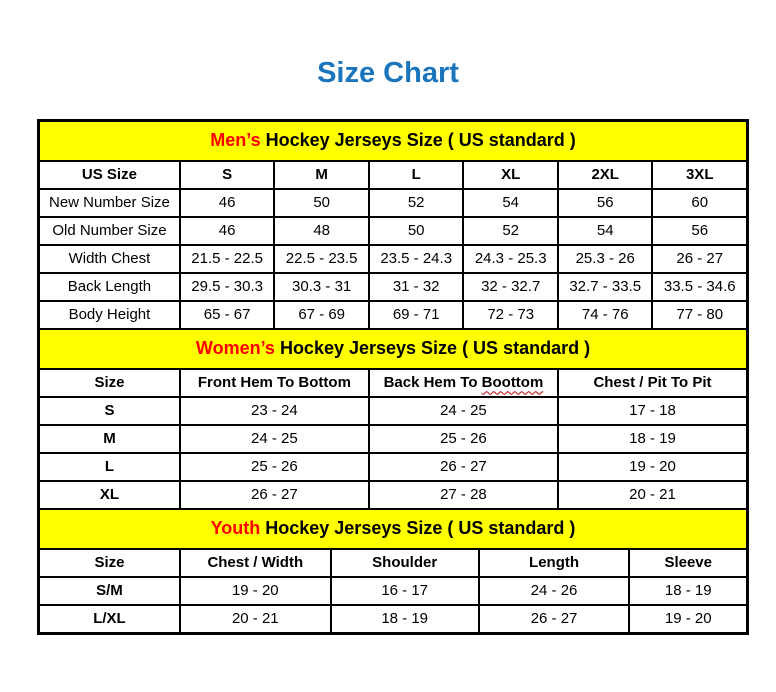  What do you see at coordinates (255, 562) in the screenshot?
I see `youth-col-chest-width: Chest / Width` at bounding box center [255, 562].